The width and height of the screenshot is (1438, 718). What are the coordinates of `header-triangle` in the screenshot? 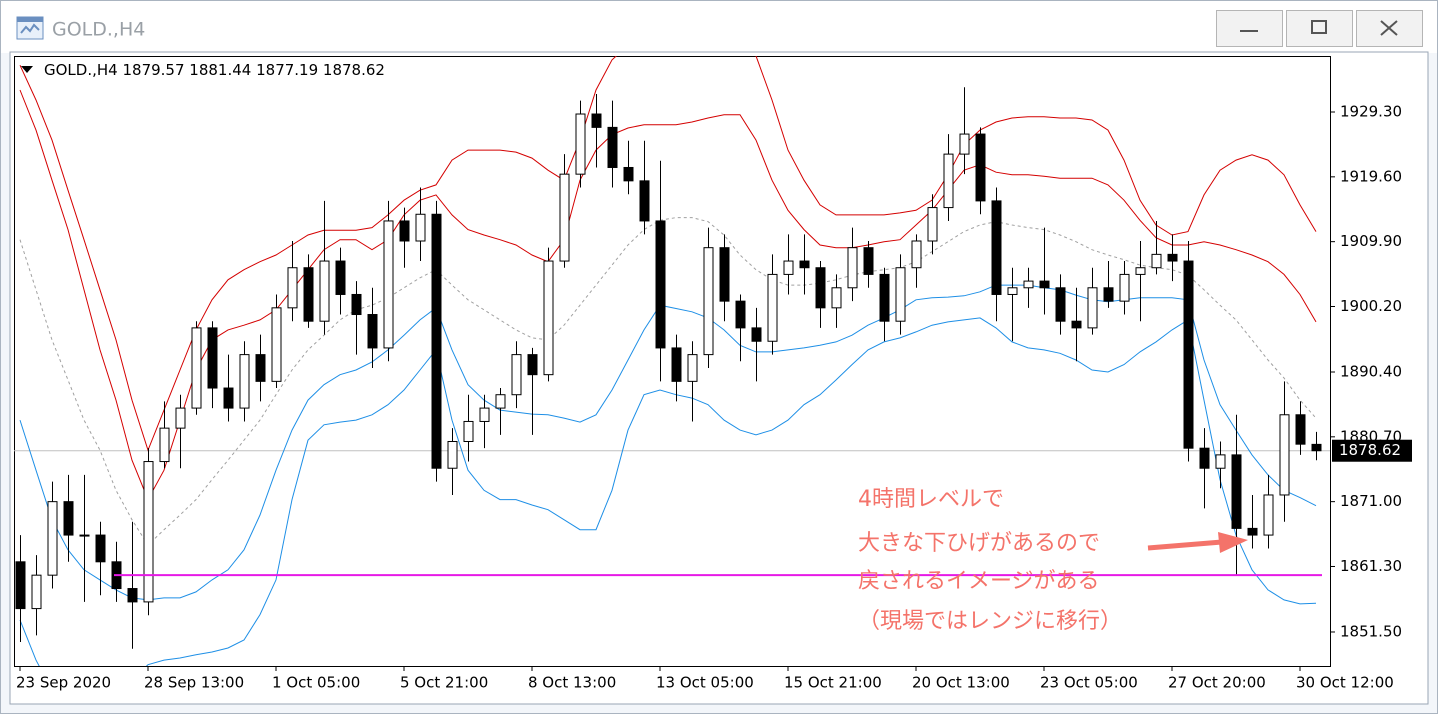 It's located at (27, 69).